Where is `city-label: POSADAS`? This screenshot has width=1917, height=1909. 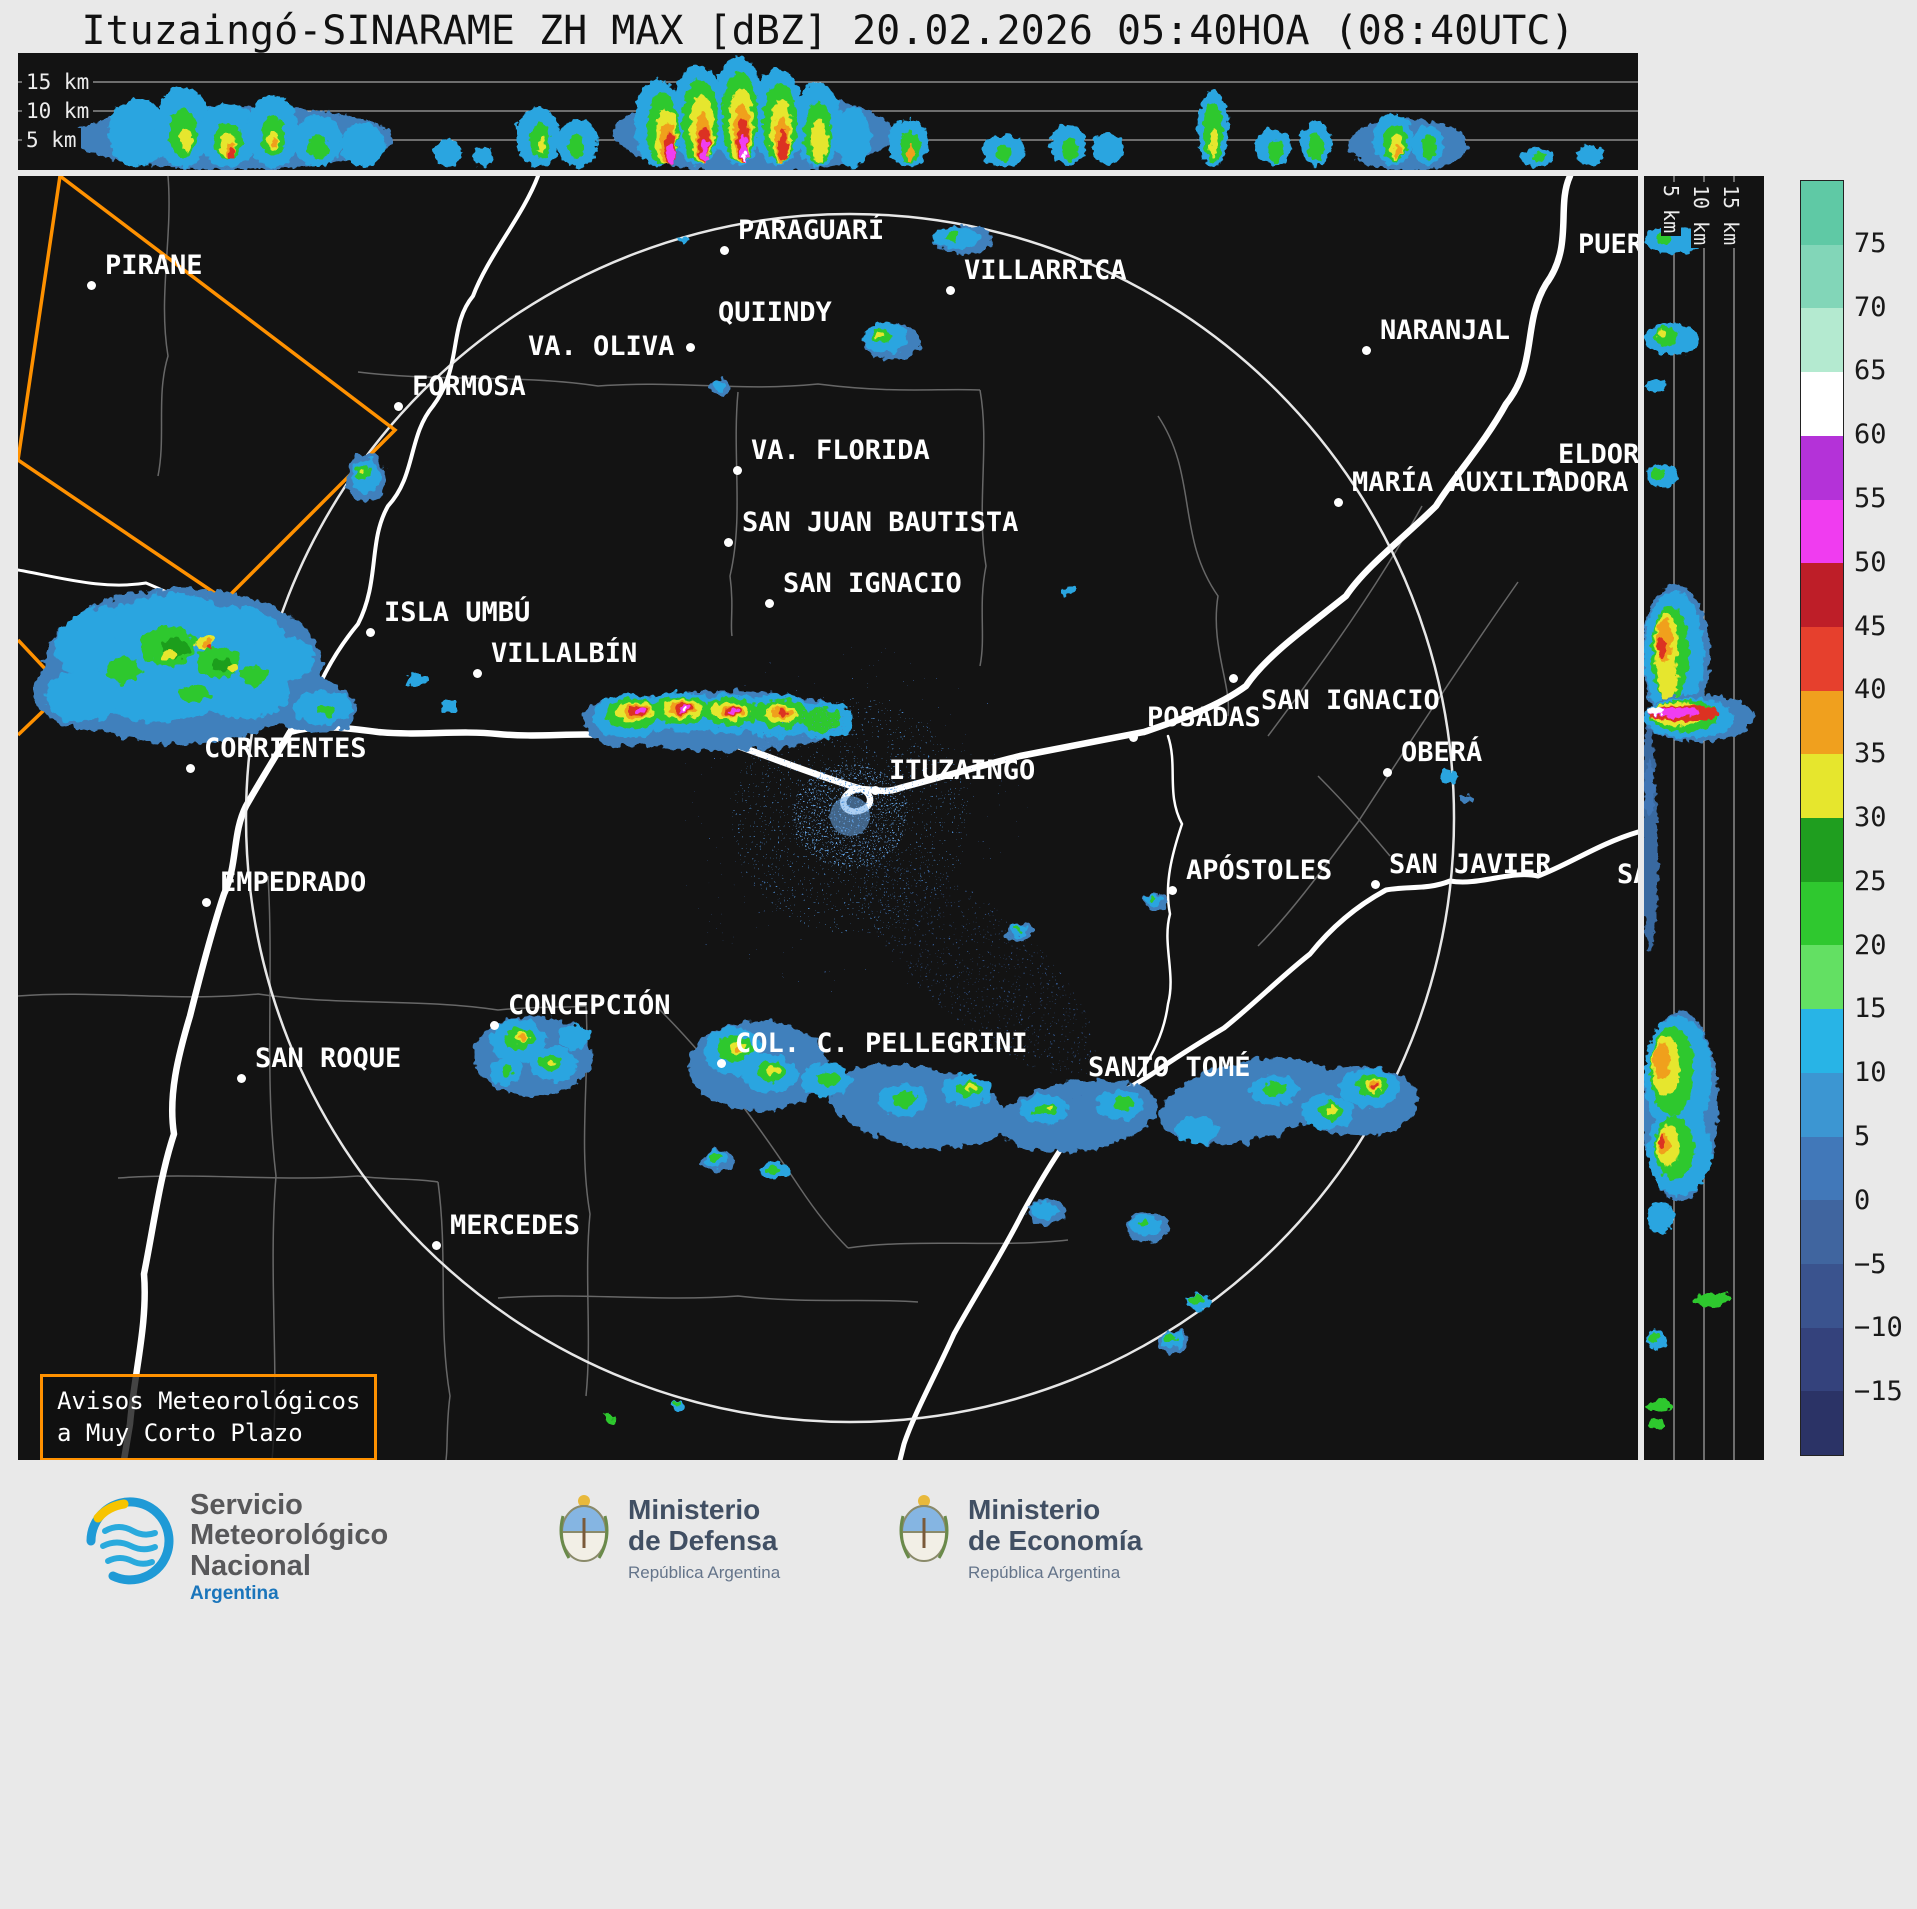
city-label: POSADAS is located at coordinates (1204, 717).